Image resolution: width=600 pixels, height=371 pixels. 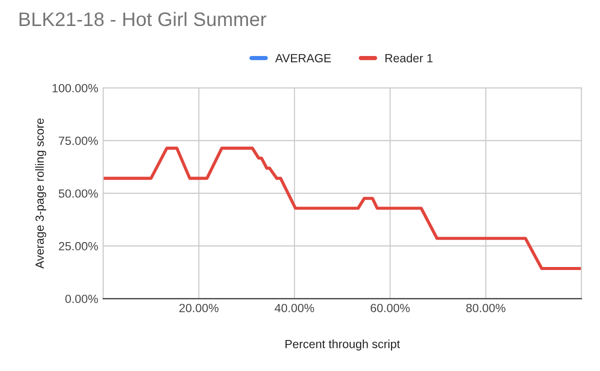 I want to click on chart-title: BLK21-18 - Hot Girl Summer, so click(x=143, y=19).